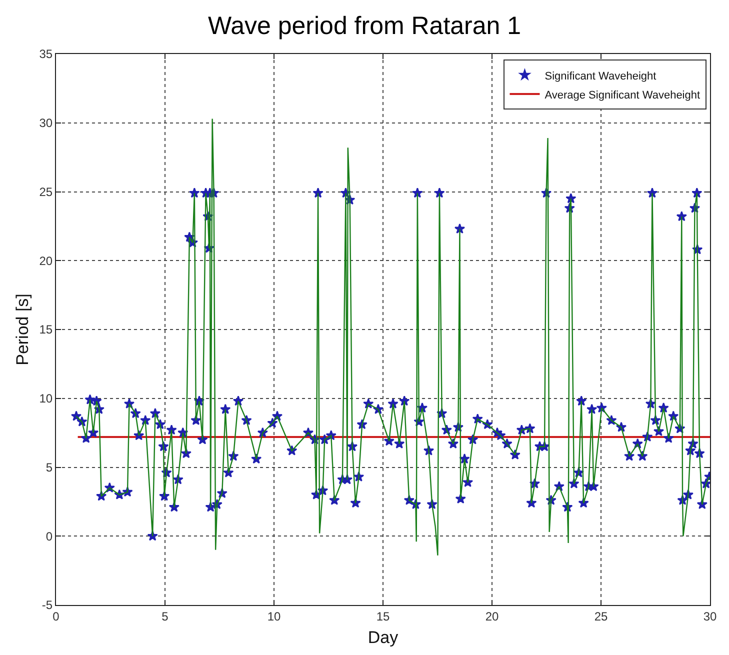 The image size is (729, 655). I want to click on chart-title: Wave period from Rataran 1, so click(365, 26).